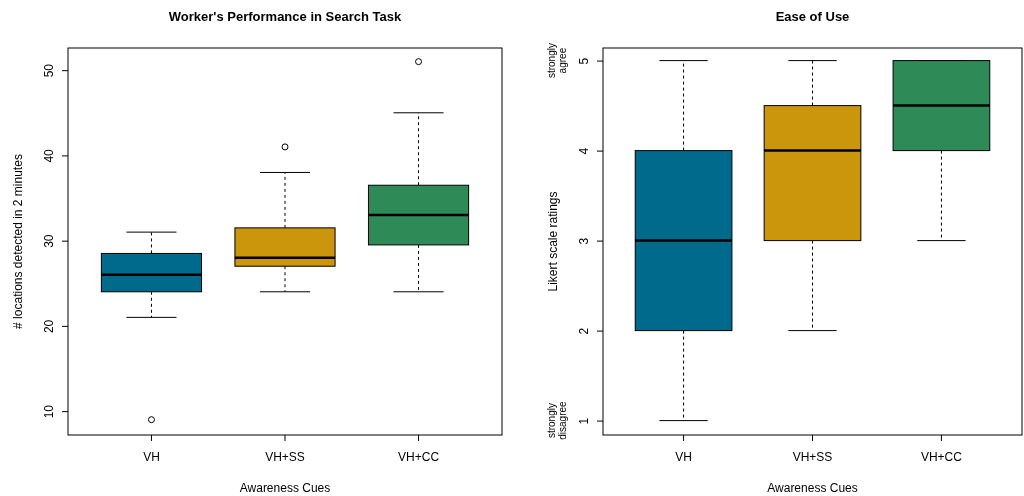 This screenshot has height=496, width=1024. I want to click on y-tick-label: 50, so click(49, 70).